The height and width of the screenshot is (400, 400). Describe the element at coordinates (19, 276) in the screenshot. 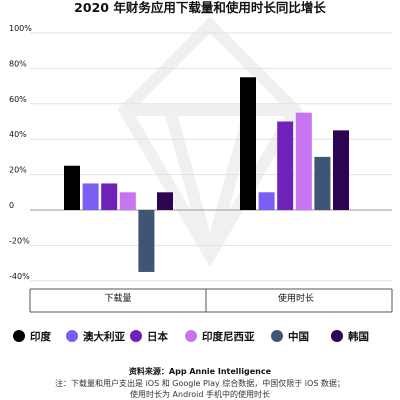

I see `y-tick-label: -40%` at that location.